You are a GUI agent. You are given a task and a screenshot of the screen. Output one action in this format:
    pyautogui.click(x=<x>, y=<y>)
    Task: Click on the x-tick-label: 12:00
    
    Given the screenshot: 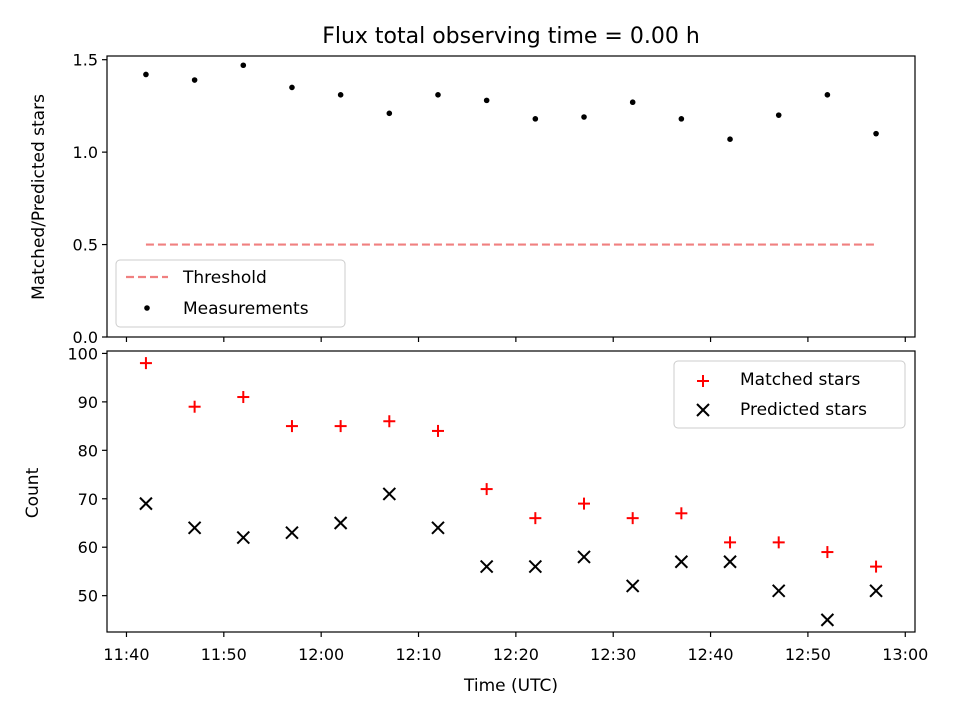 What is the action you would take?
    pyautogui.click(x=321, y=654)
    